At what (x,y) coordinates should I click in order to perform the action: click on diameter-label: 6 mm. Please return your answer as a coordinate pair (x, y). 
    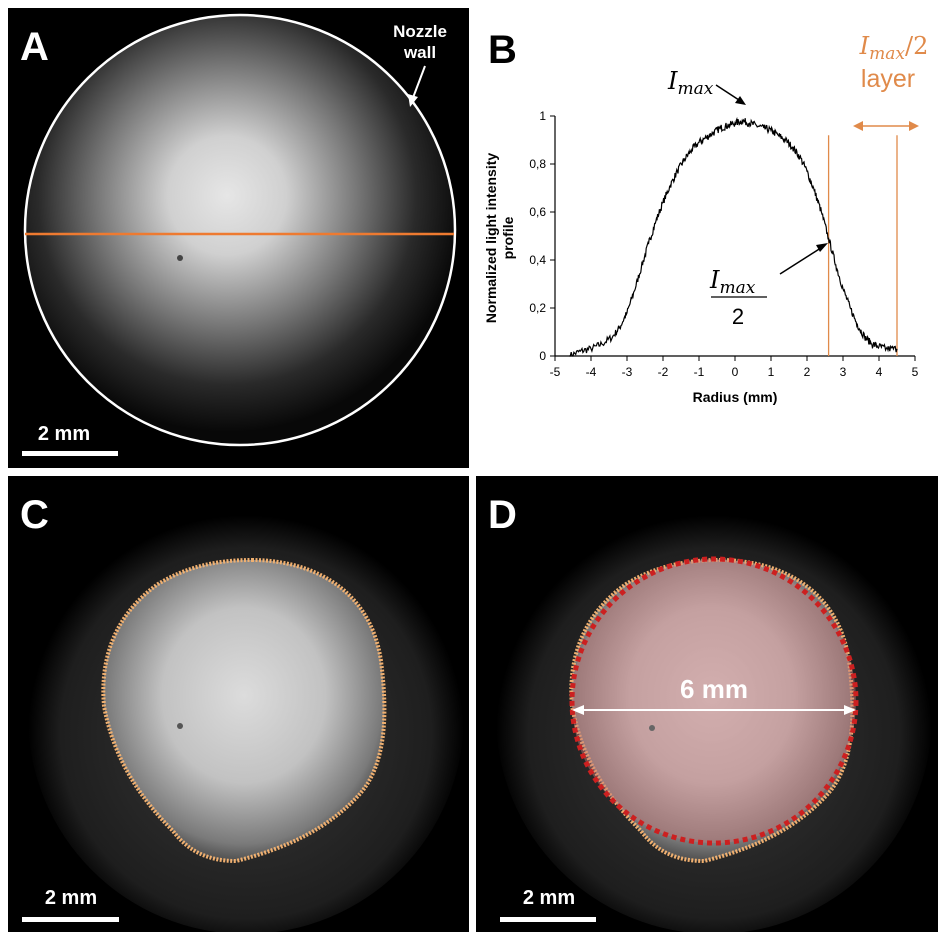
    Looking at the image, I should click on (714, 689).